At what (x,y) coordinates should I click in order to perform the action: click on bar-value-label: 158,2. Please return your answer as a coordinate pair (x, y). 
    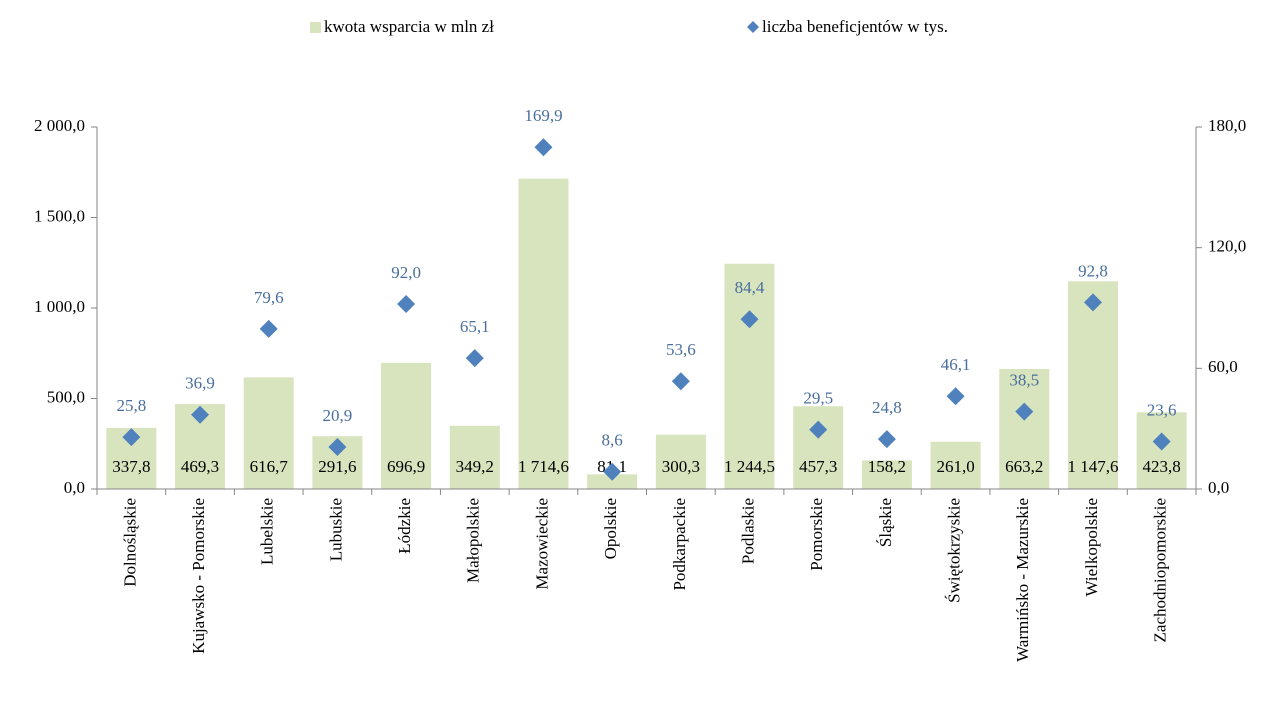
    Looking at the image, I should click on (887, 466).